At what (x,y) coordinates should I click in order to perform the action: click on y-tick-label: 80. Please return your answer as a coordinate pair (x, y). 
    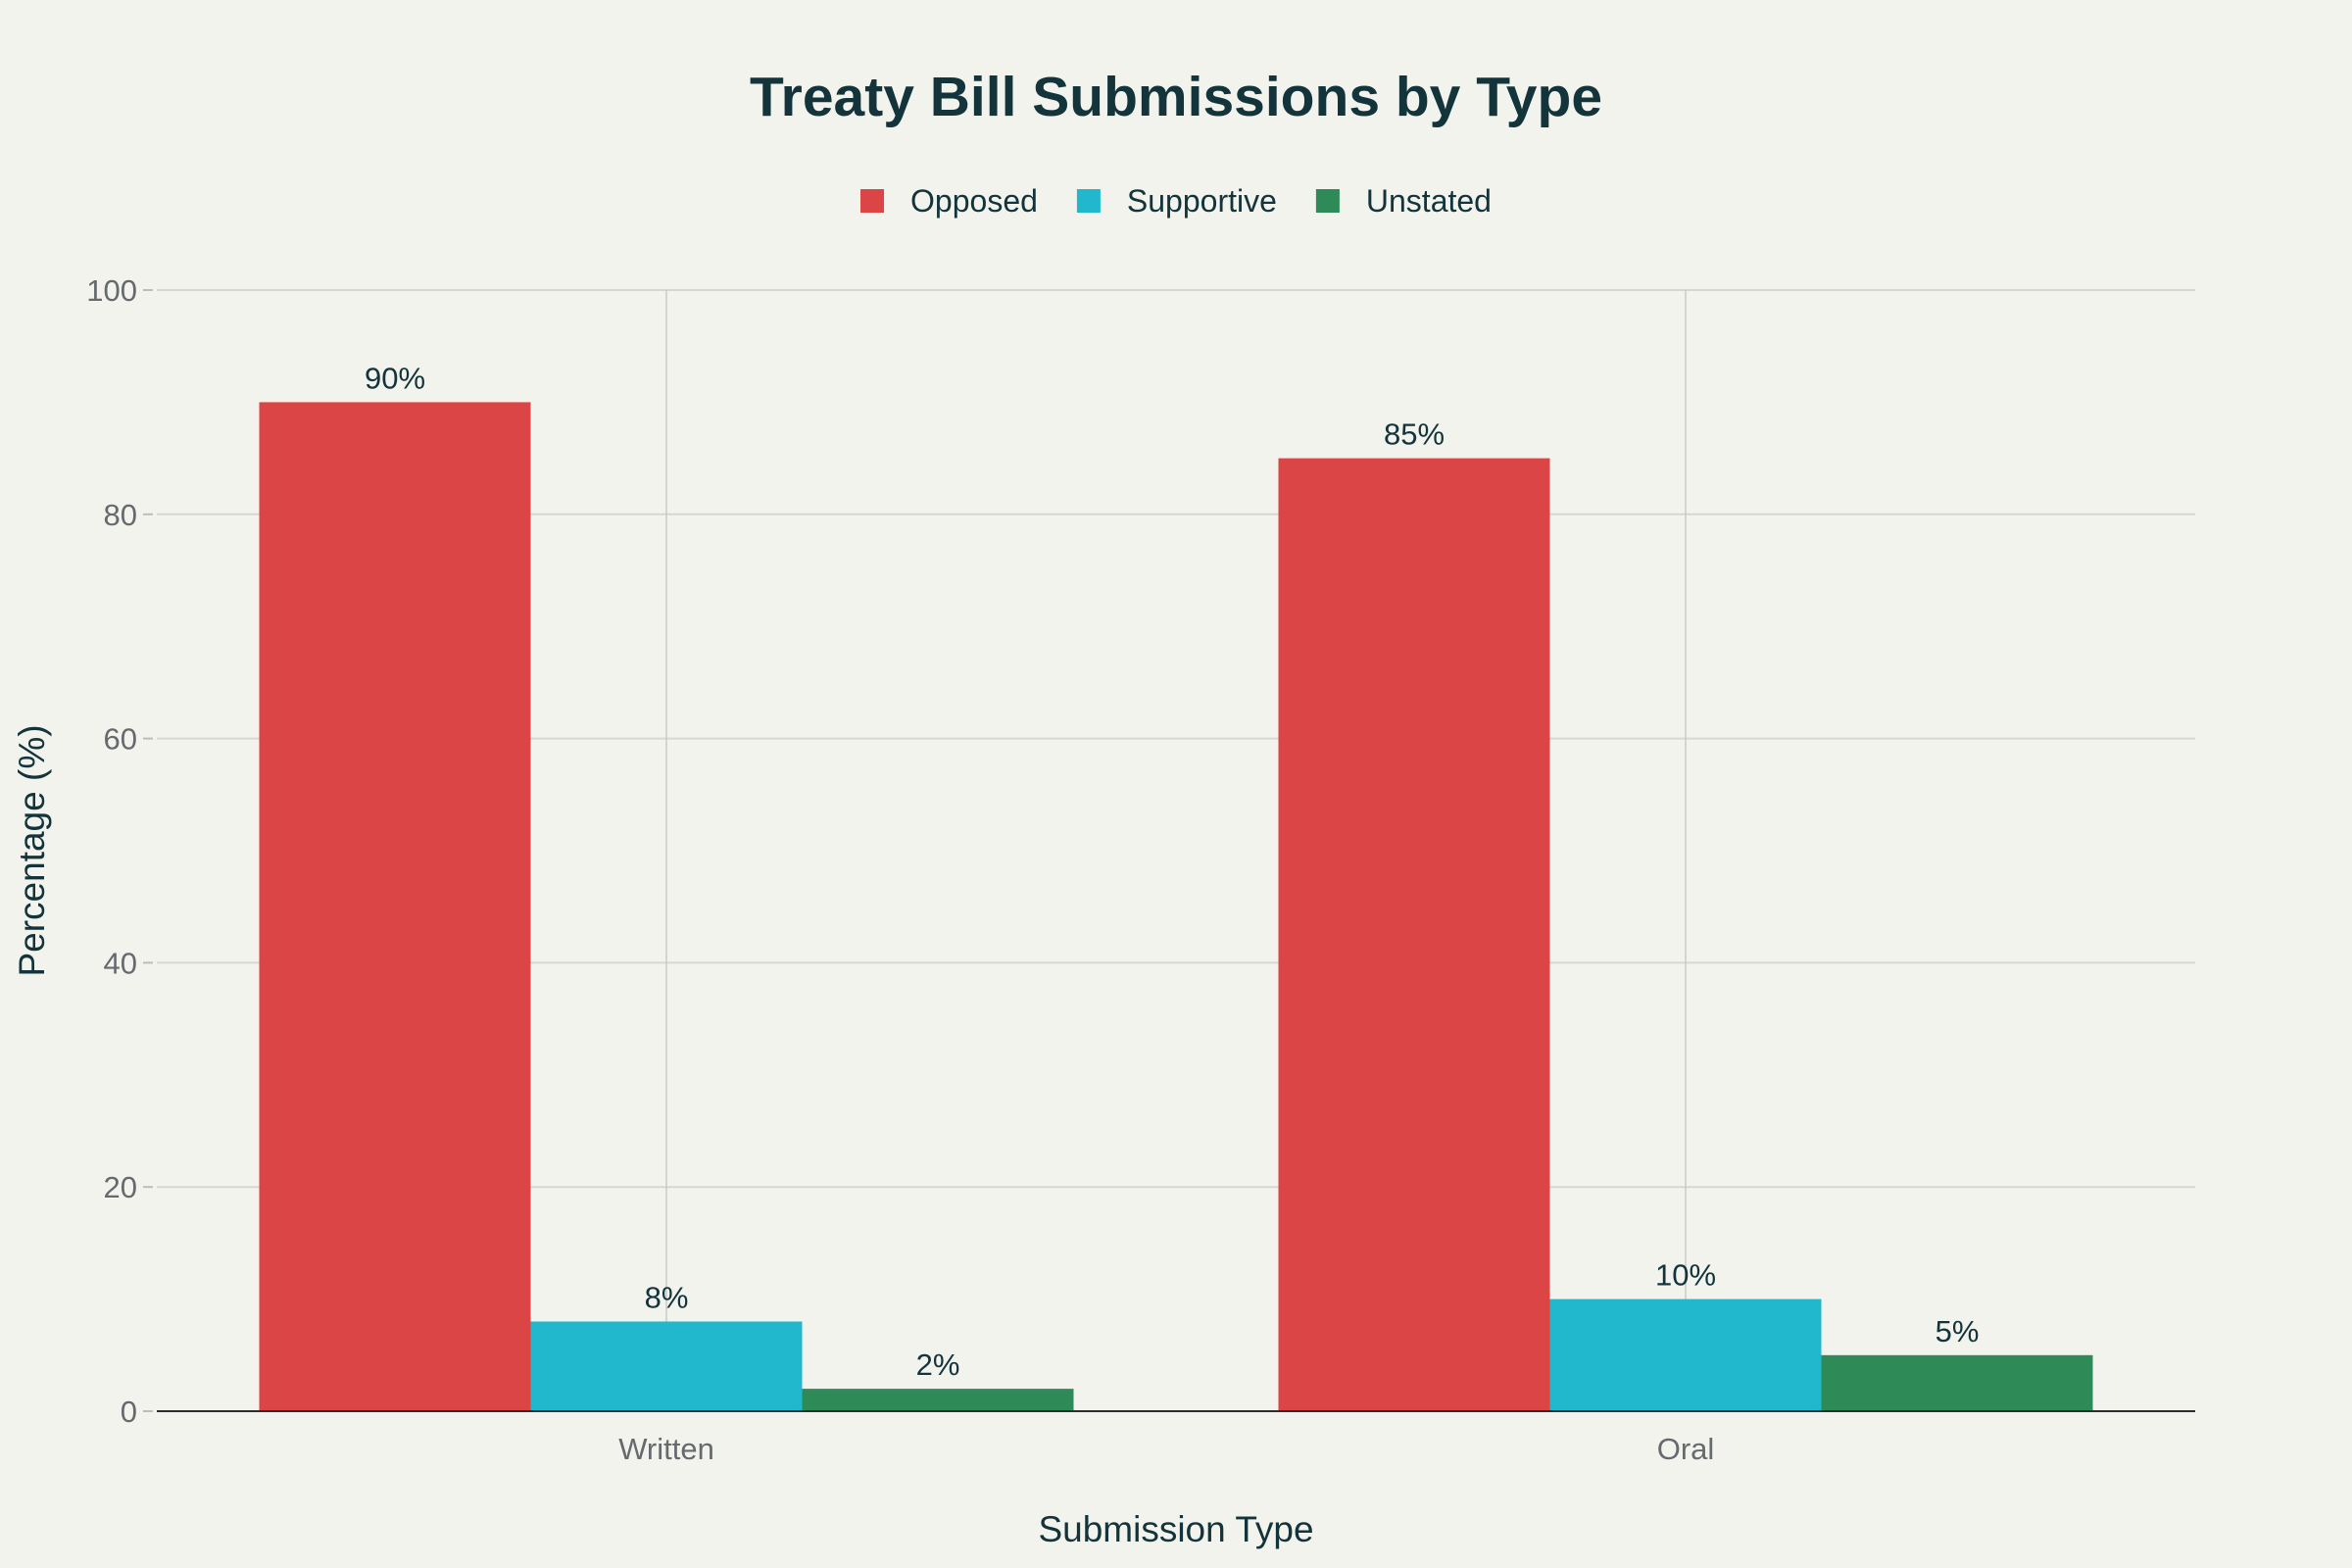
    Looking at the image, I should click on (120, 515).